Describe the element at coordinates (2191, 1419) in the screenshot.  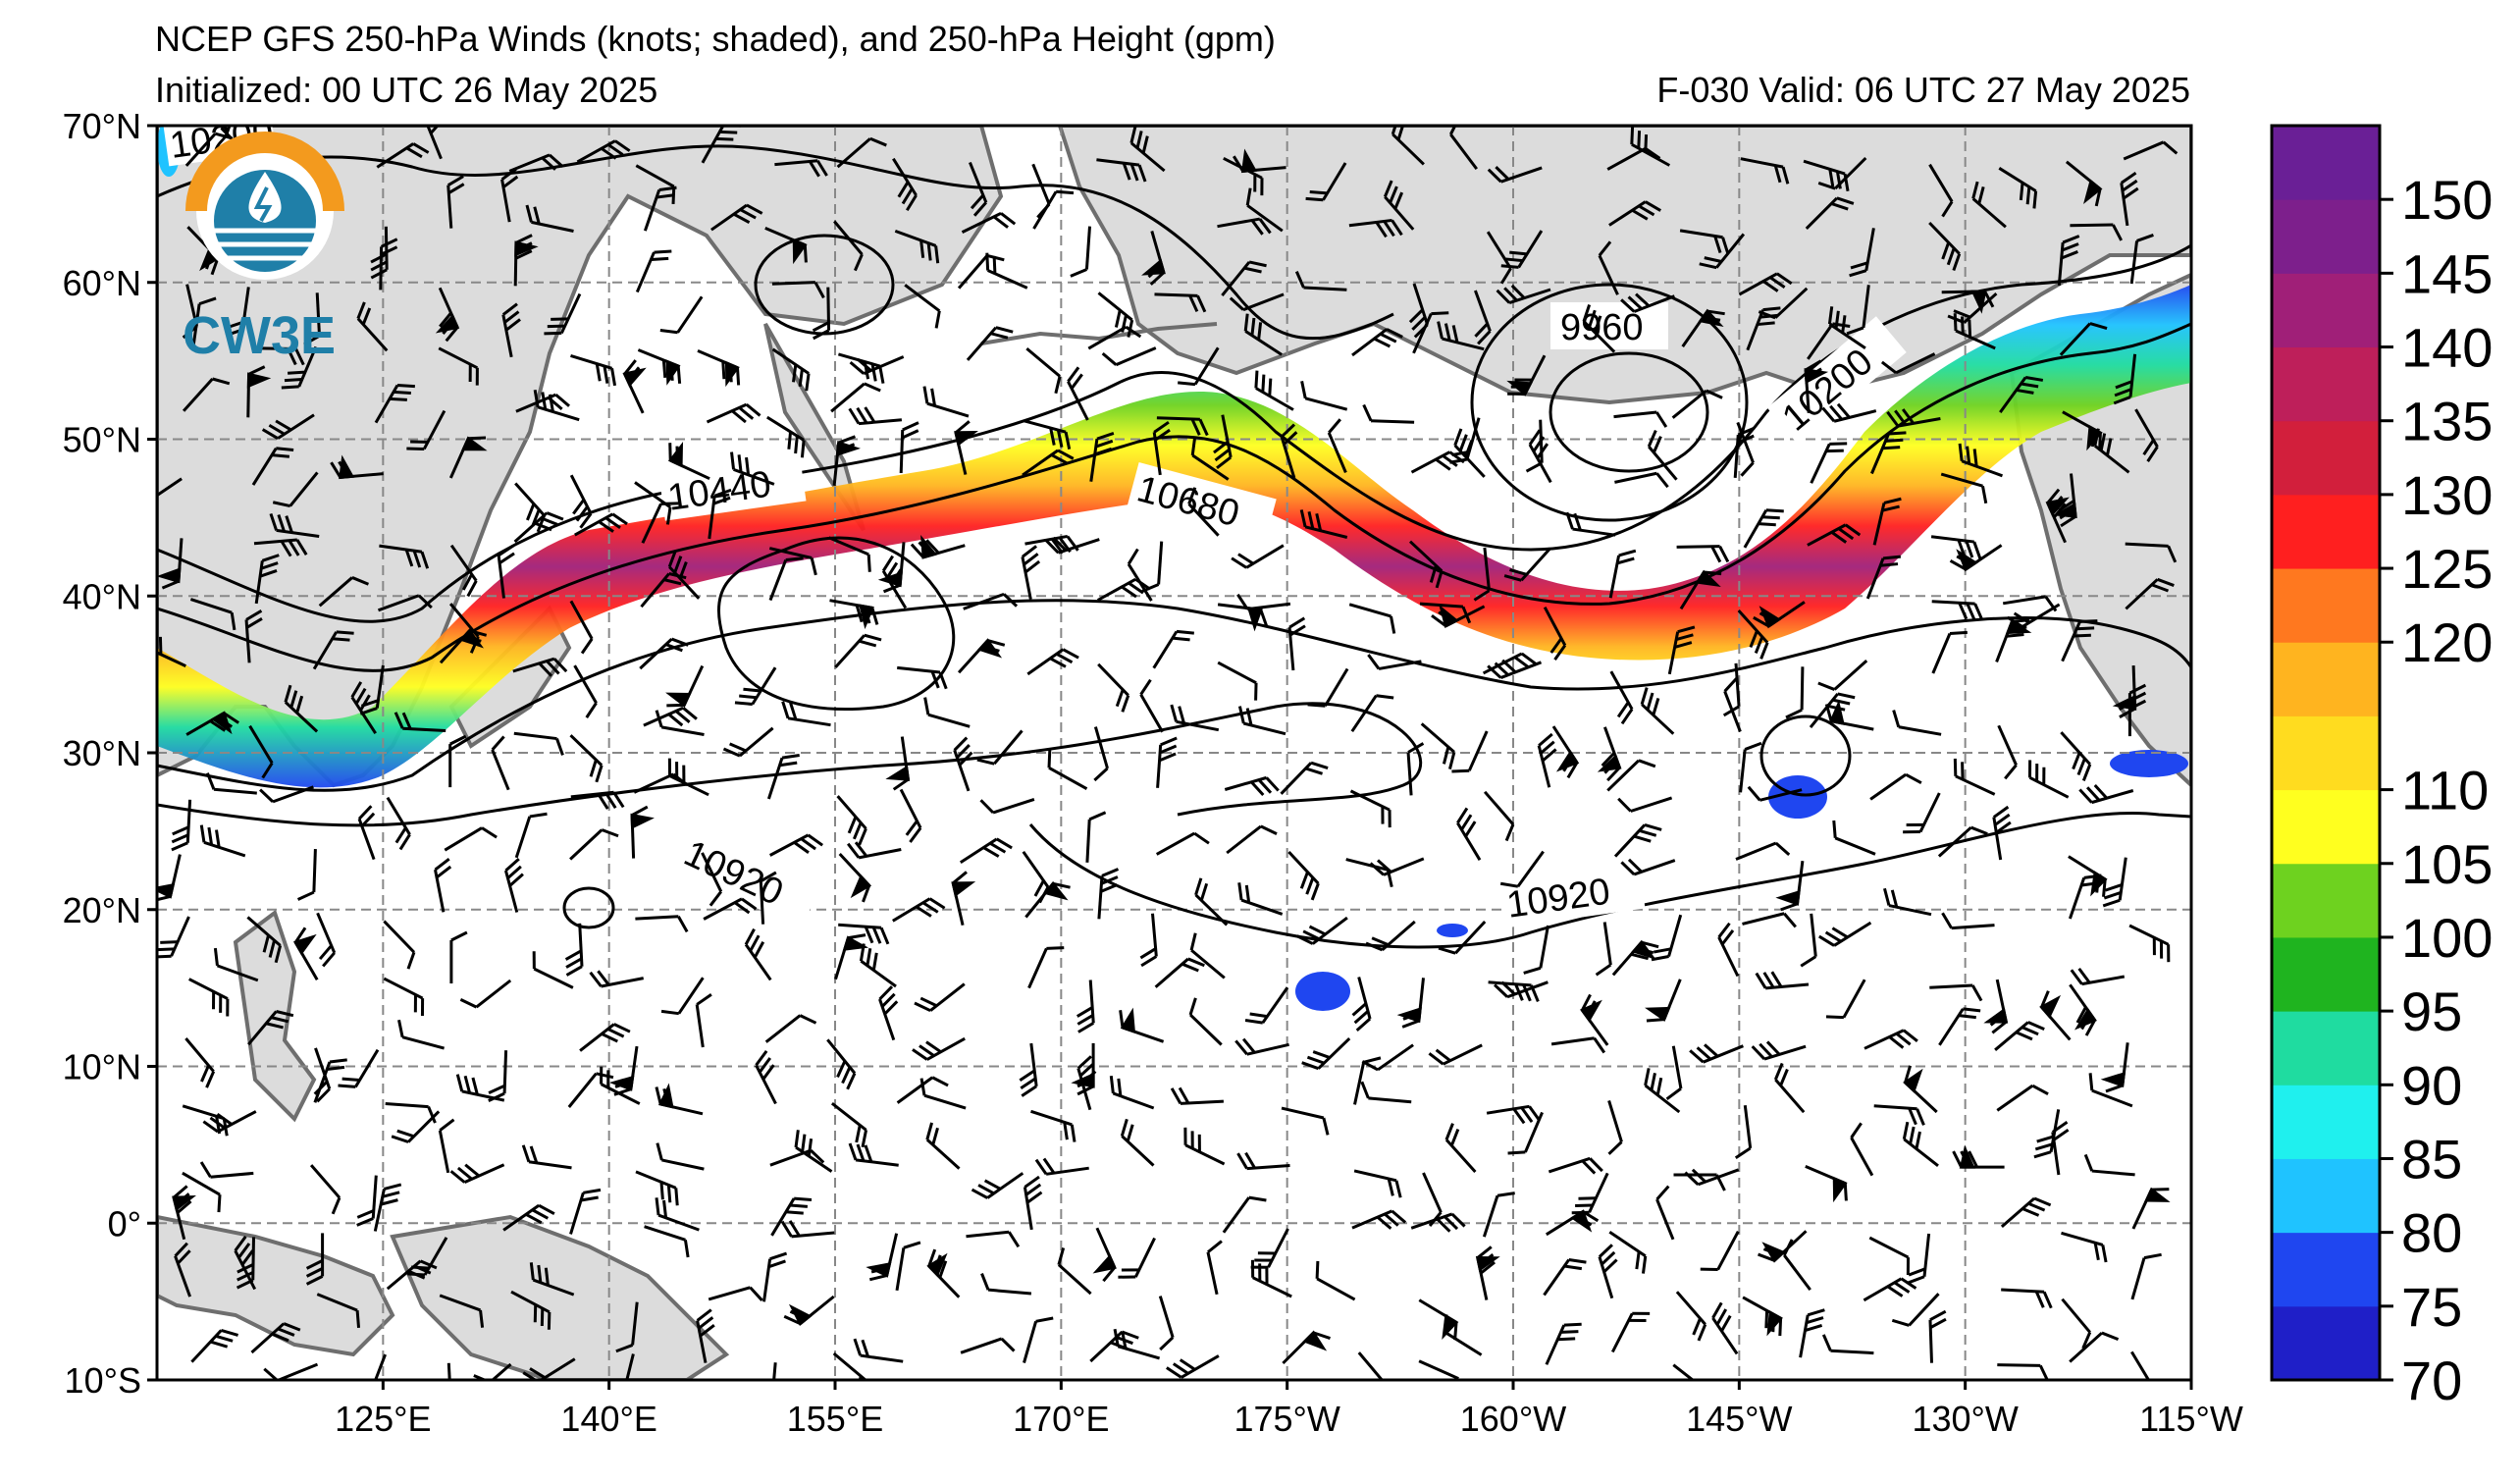
I see `lon-tick-label: 115°W` at that location.